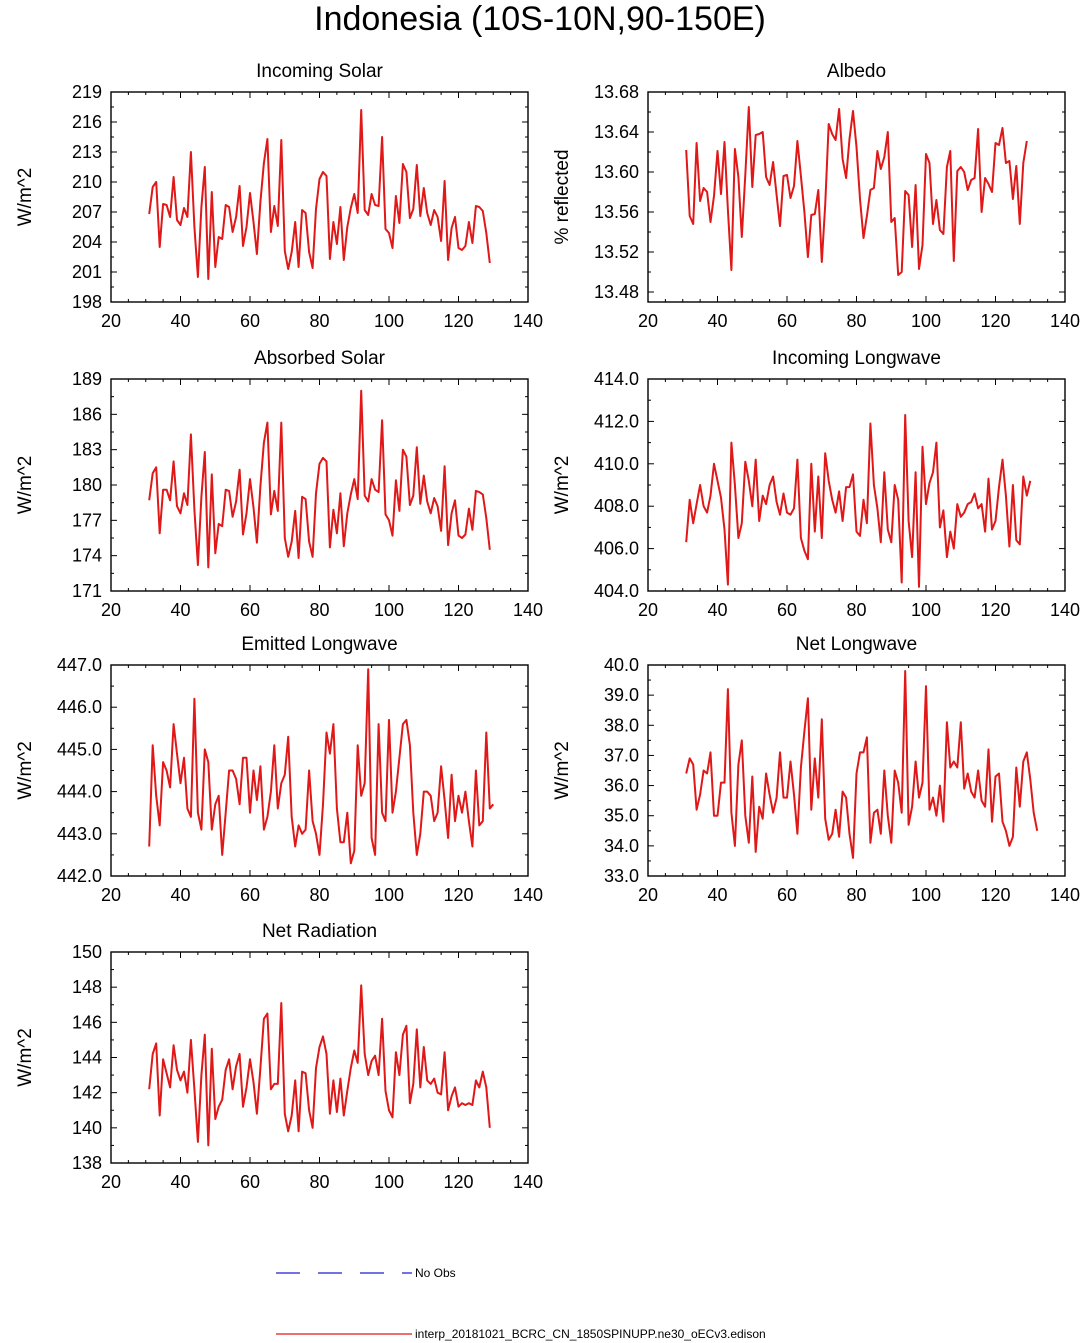  I want to click on series-line-incoming-solar, so click(319, 194).